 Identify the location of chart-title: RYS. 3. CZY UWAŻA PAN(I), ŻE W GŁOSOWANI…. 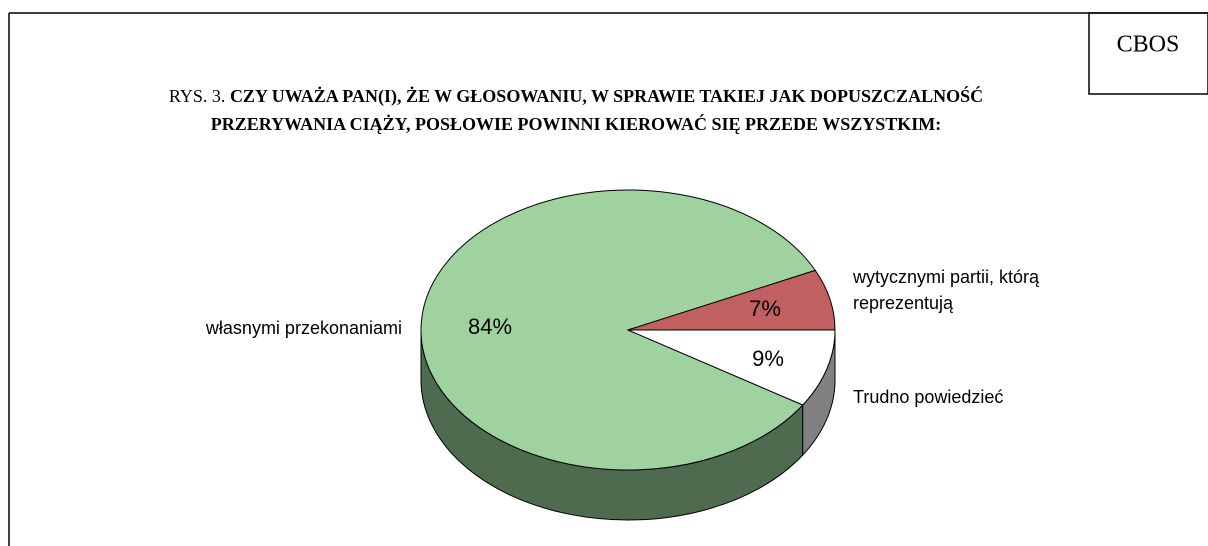
(576, 96).